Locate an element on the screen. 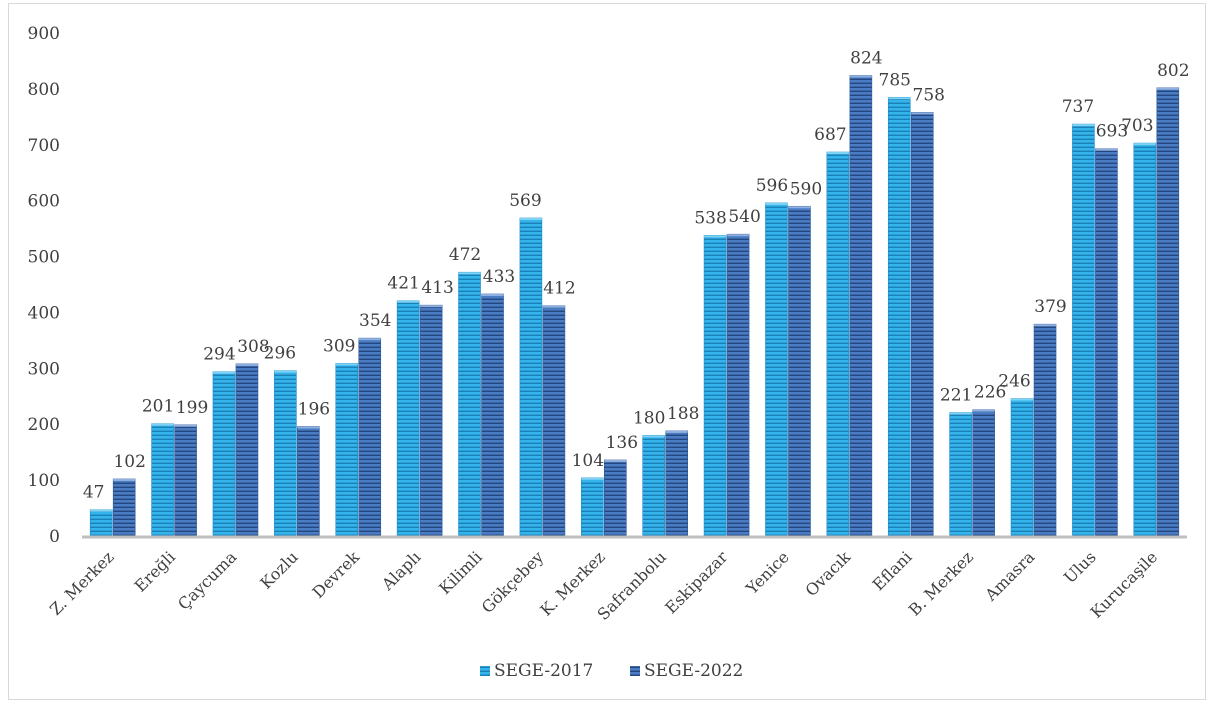 The width and height of the screenshot is (1215, 707). x-tick-label: Ereğli is located at coordinates (155, 571).